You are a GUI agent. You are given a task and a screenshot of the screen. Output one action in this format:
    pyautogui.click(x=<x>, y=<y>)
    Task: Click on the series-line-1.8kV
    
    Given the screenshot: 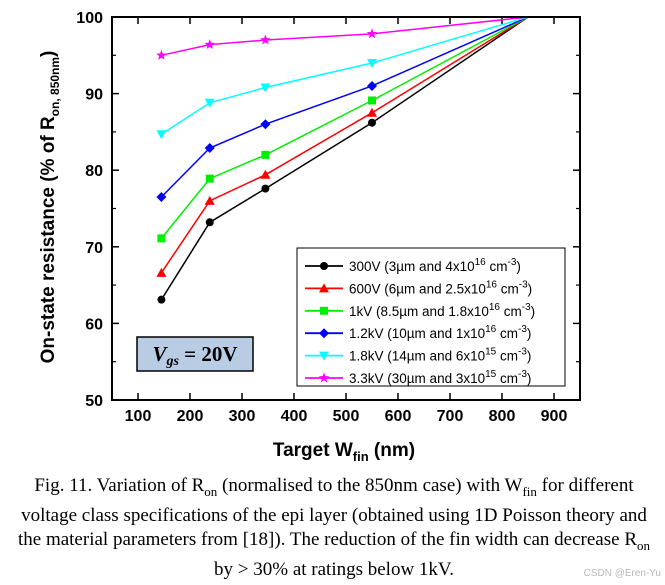 What is the action you would take?
    pyautogui.click(x=344, y=75)
    